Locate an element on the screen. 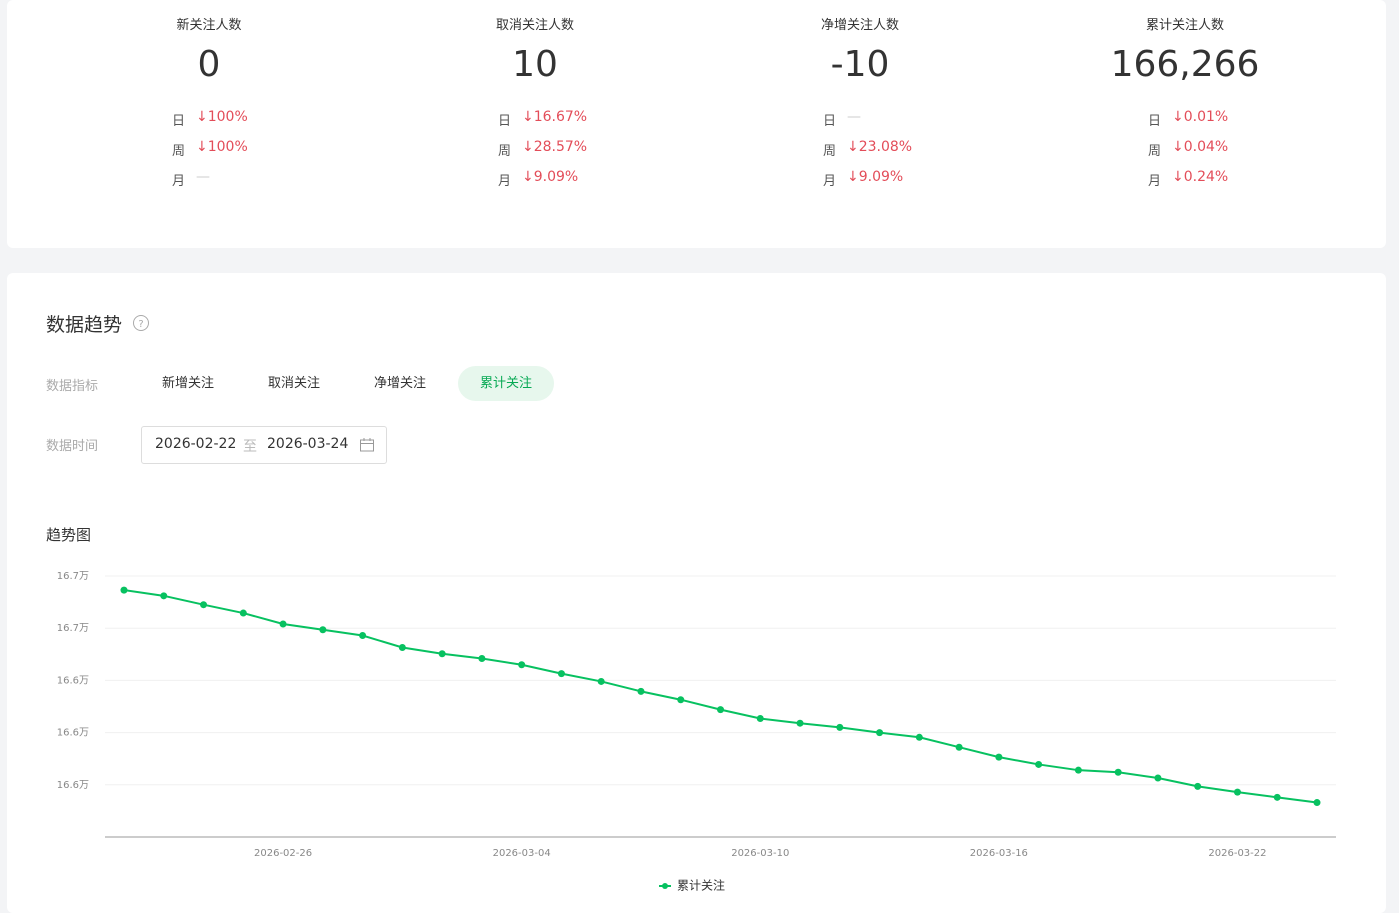 Image resolution: width=1399 pixels, height=913 pixels. x-tick-label: 2026-03-10 is located at coordinates (760, 853).